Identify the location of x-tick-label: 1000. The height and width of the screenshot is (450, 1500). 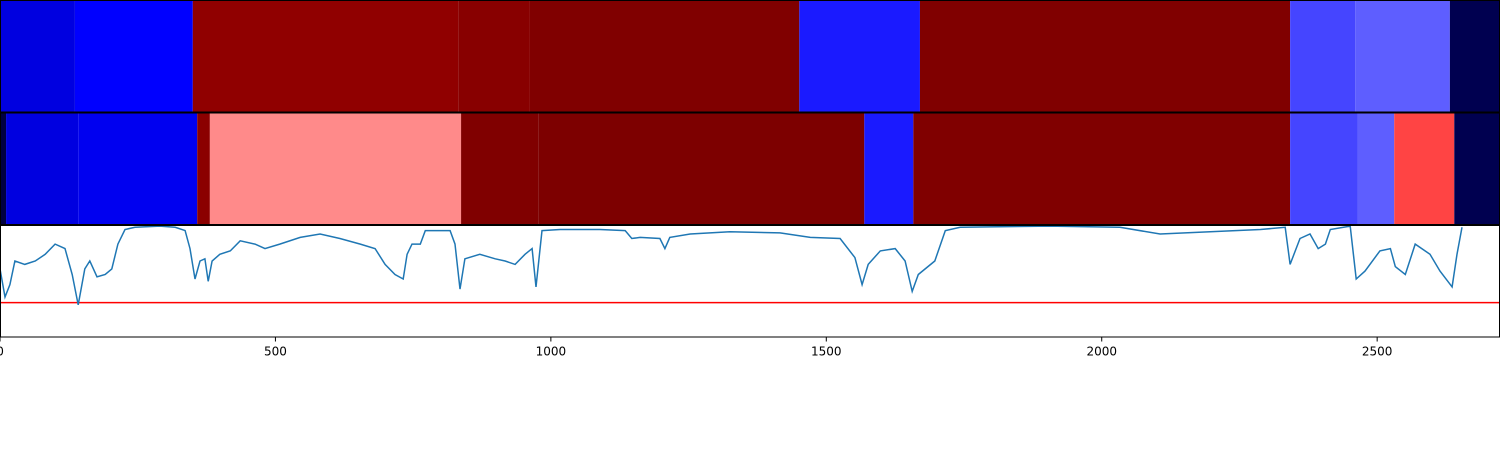
(551, 352).